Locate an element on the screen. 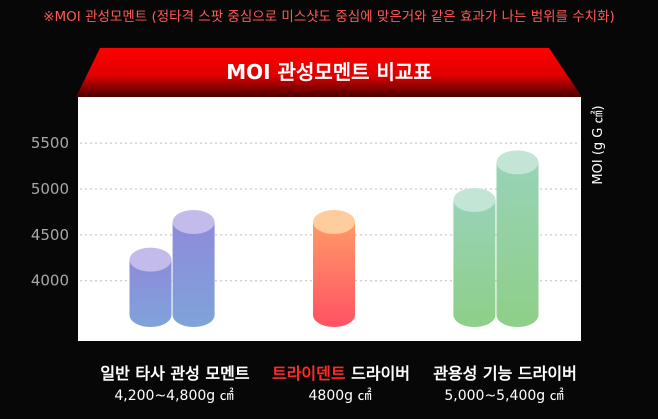  chart-title: MOI 관성모멘트 비교표 is located at coordinates (328, 72).